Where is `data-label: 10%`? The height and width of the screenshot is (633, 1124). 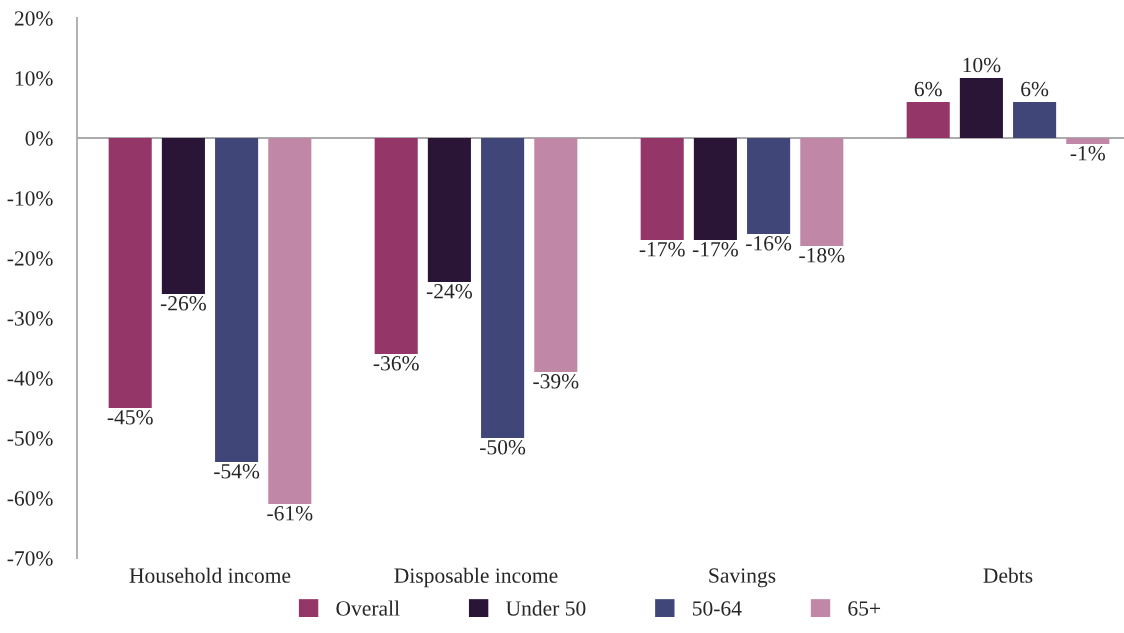 data-label: 10% is located at coordinates (982, 65).